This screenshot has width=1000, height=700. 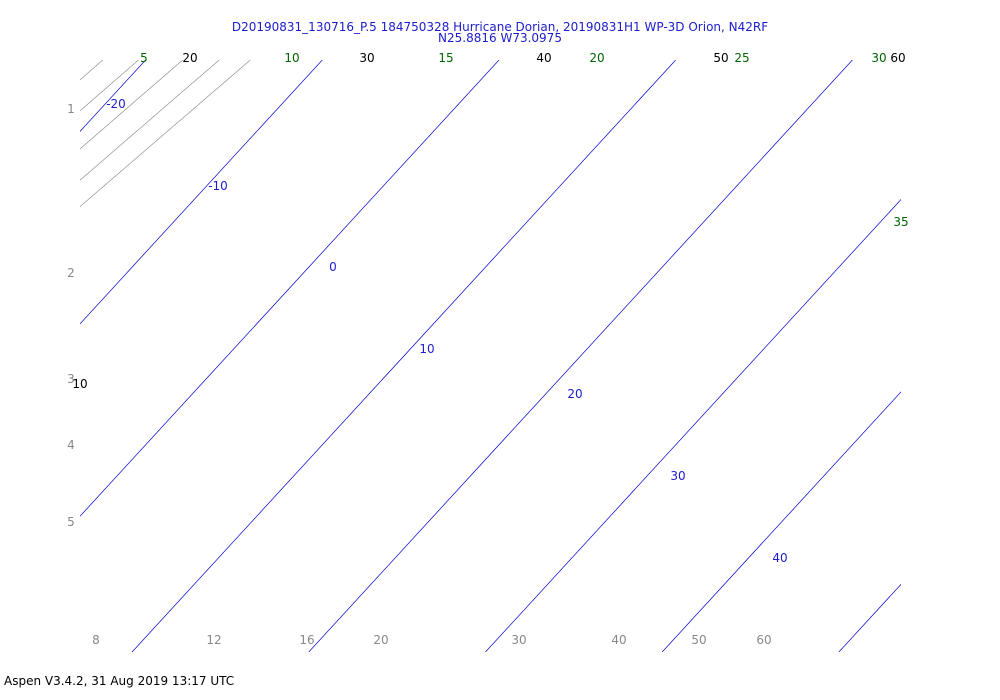 I want to click on moist-adiabat-label: 25, so click(x=741, y=58).